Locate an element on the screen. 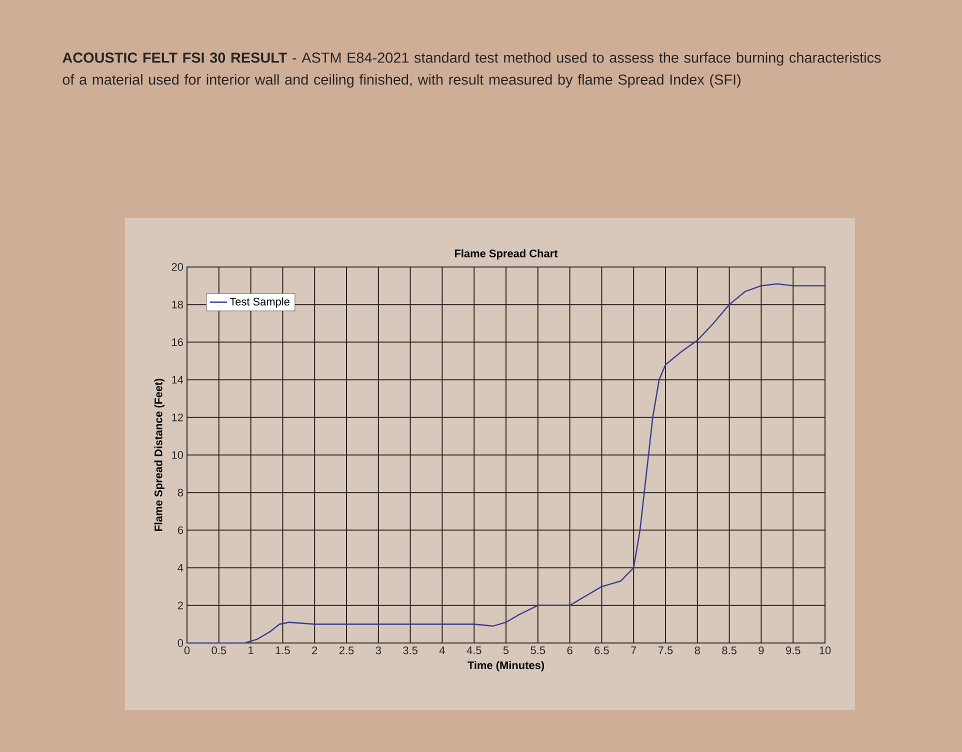 The height and width of the screenshot is (752, 962). y-tick-label: 8 is located at coordinates (181, 492).